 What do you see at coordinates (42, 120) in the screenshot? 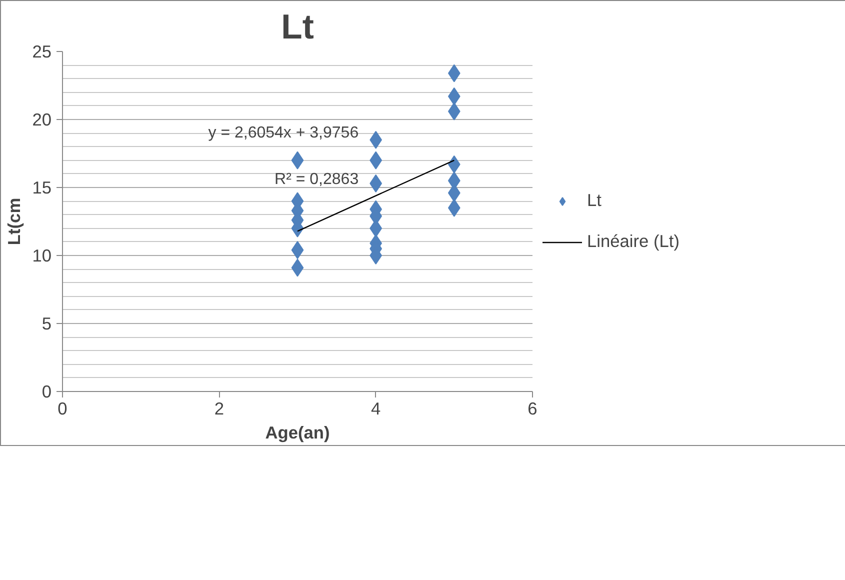
I see `y-tick-label: 20` at bounding box center [42, 120].